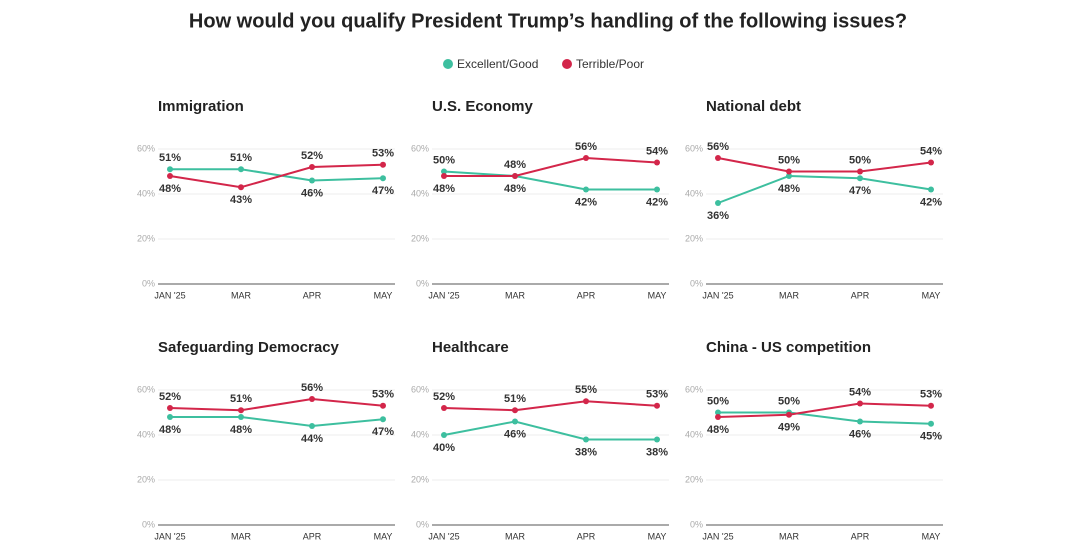  Describe the element at coordinates (383, 395) in the screenshot. I see `data-label: 53%` at that location.